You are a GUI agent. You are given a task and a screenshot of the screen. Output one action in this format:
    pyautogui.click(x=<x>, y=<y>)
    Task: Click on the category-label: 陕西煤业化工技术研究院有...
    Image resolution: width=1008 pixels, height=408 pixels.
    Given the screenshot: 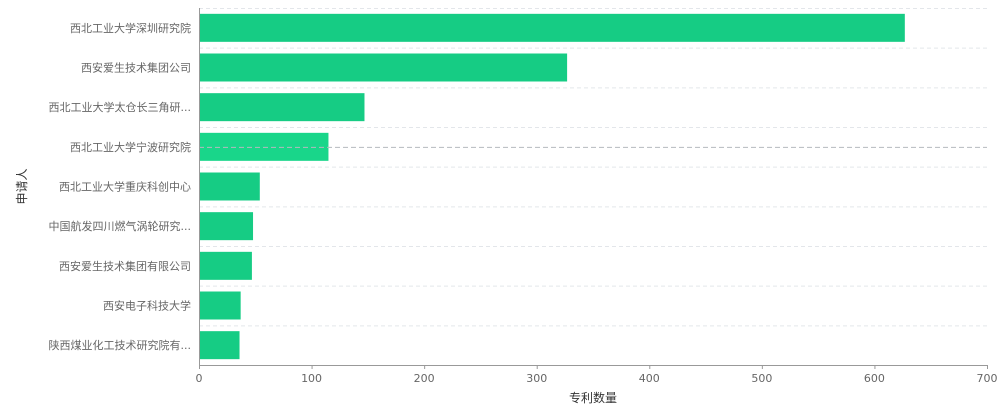 What is the action you would take?
    pyautogui.click(x=120, y=345)
    